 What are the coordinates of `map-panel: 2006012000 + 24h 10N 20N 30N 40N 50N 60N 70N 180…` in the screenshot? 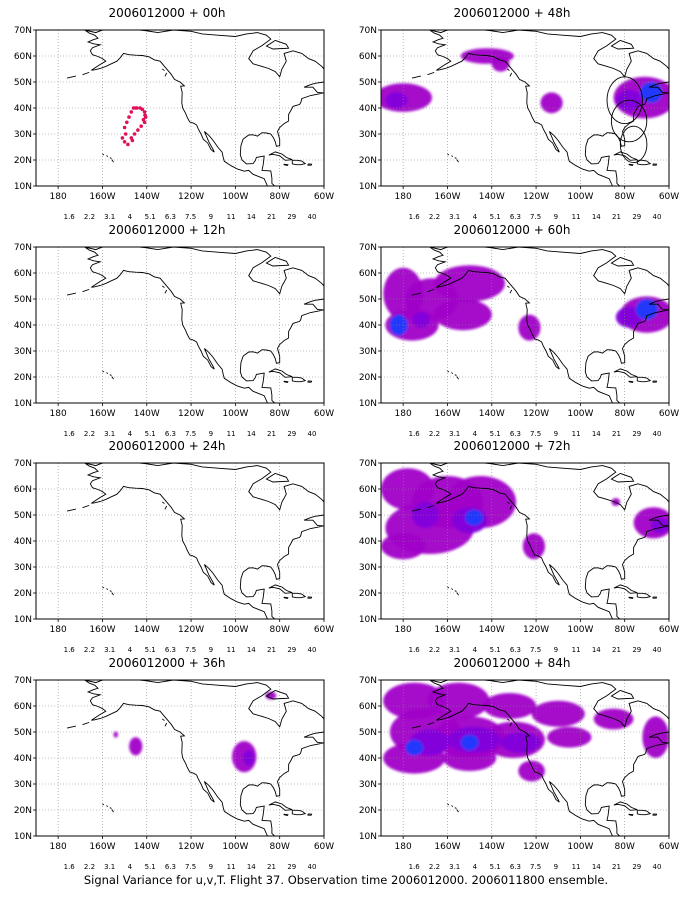 It's located at (168, 543).